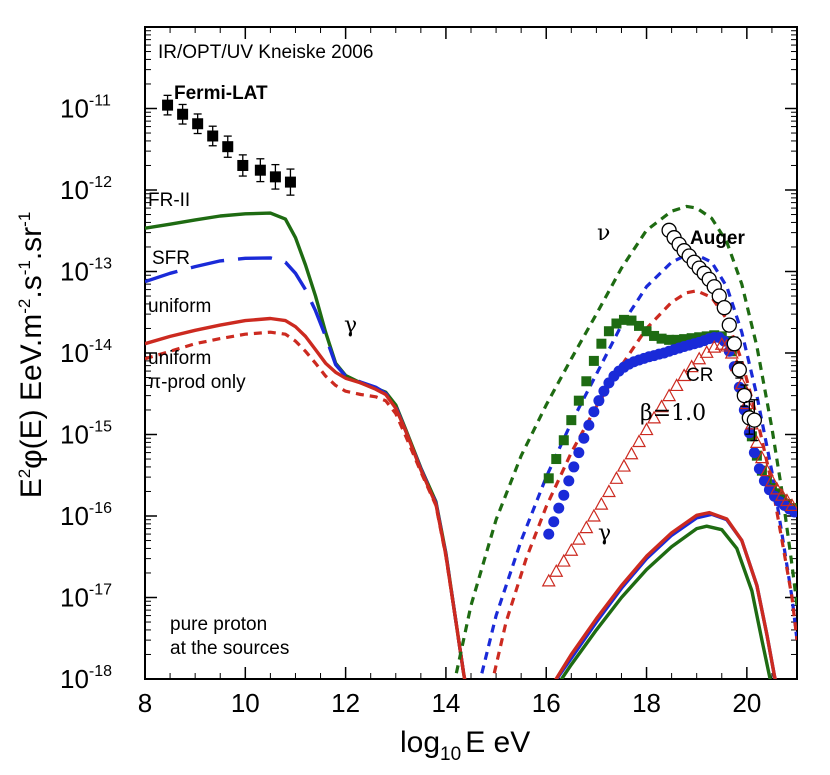  What do you see at coordinates (673, 413) in the screenshot?
I see `beta-label: β=1.0` at bounding box center [673, 413].